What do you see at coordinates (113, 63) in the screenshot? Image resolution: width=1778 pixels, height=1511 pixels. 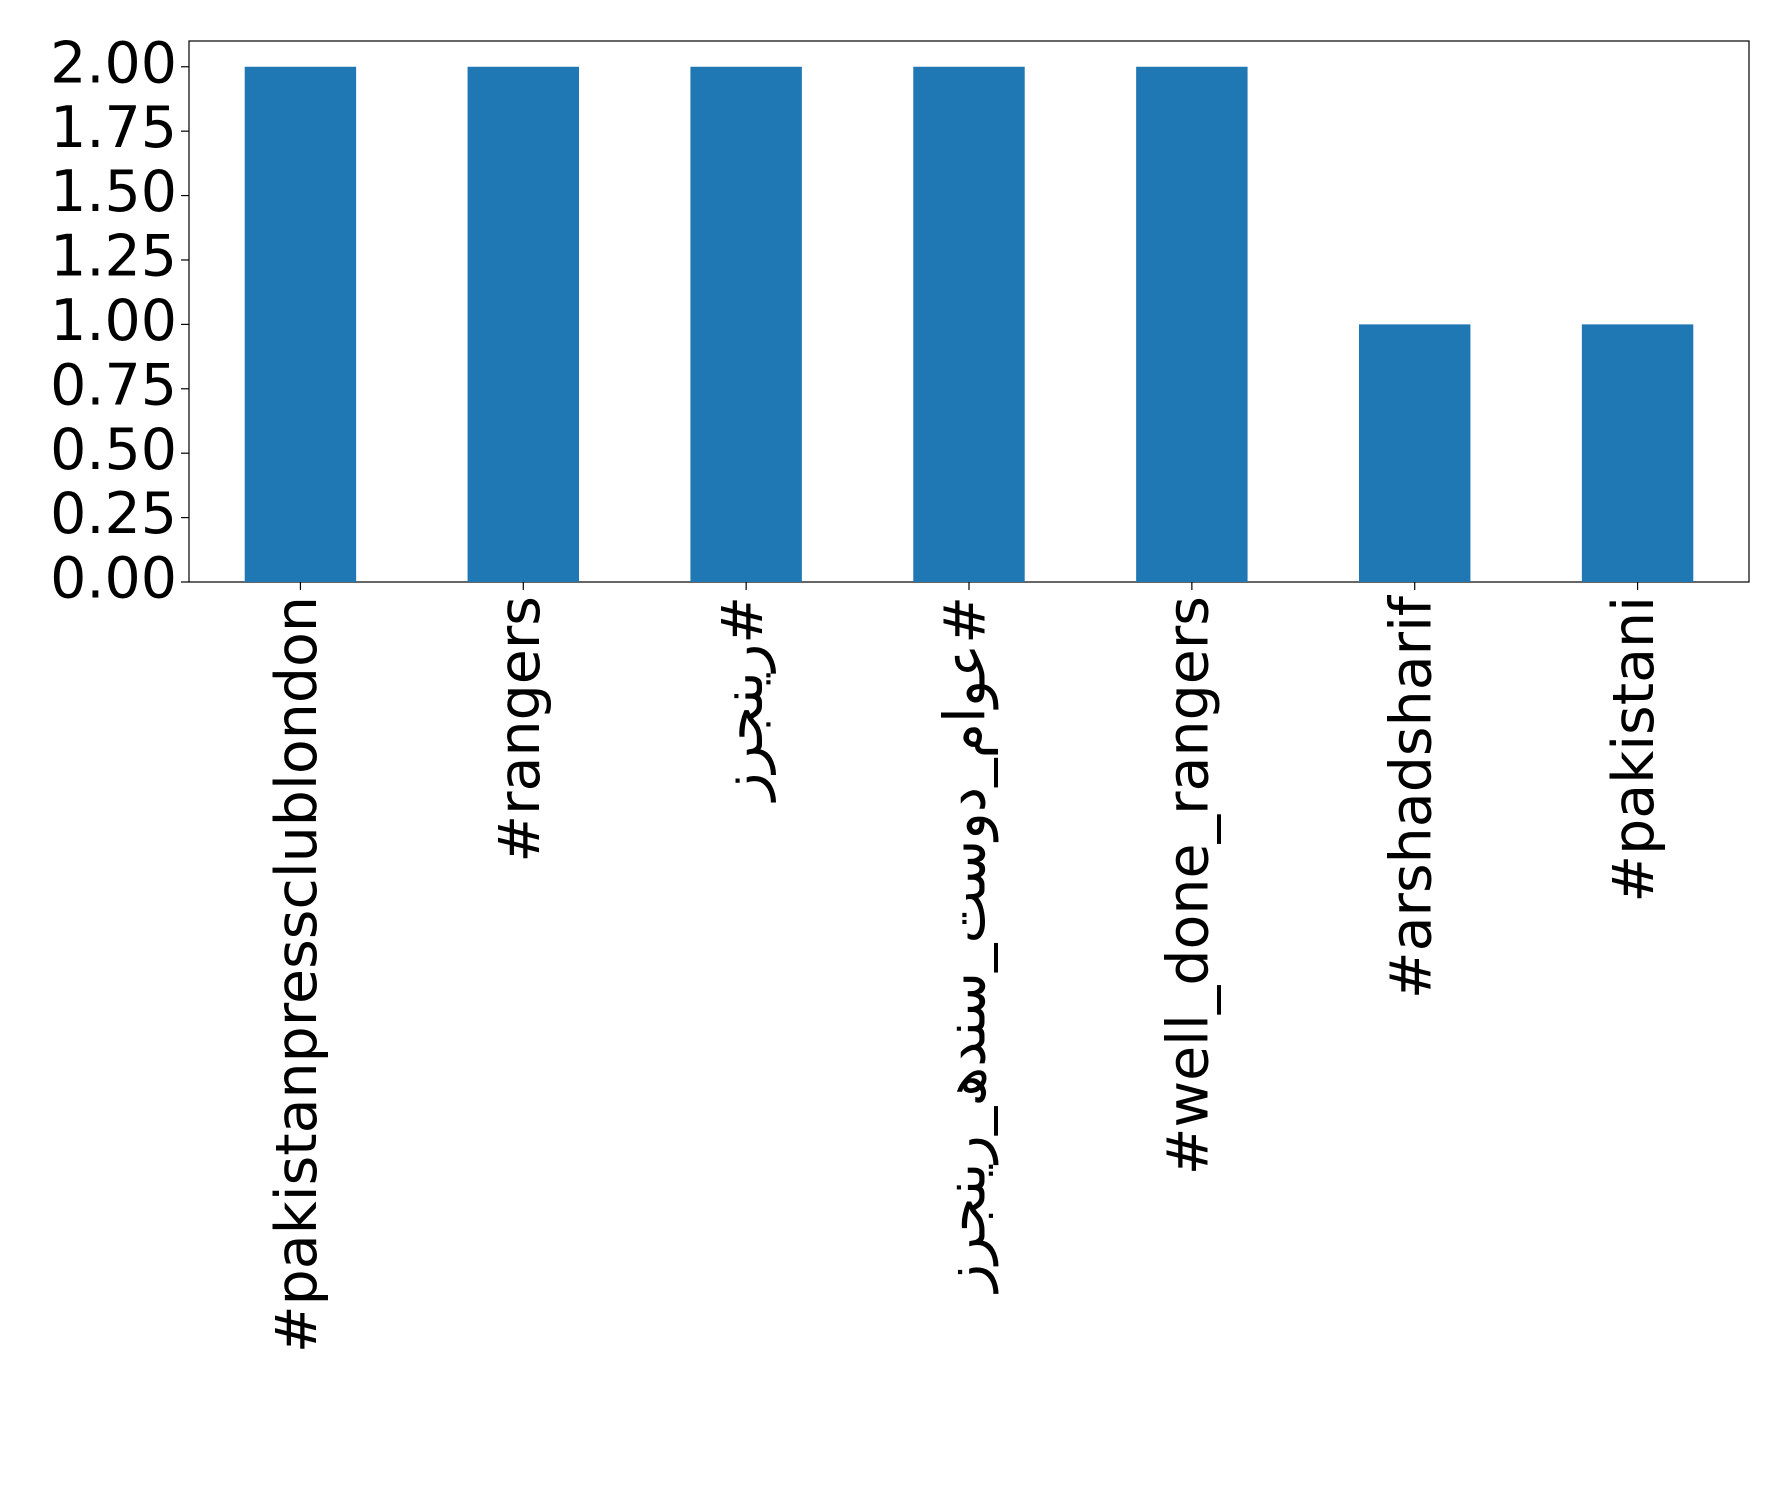 I see `y-tick-label: 2.00` at bounding box center [113, 63].